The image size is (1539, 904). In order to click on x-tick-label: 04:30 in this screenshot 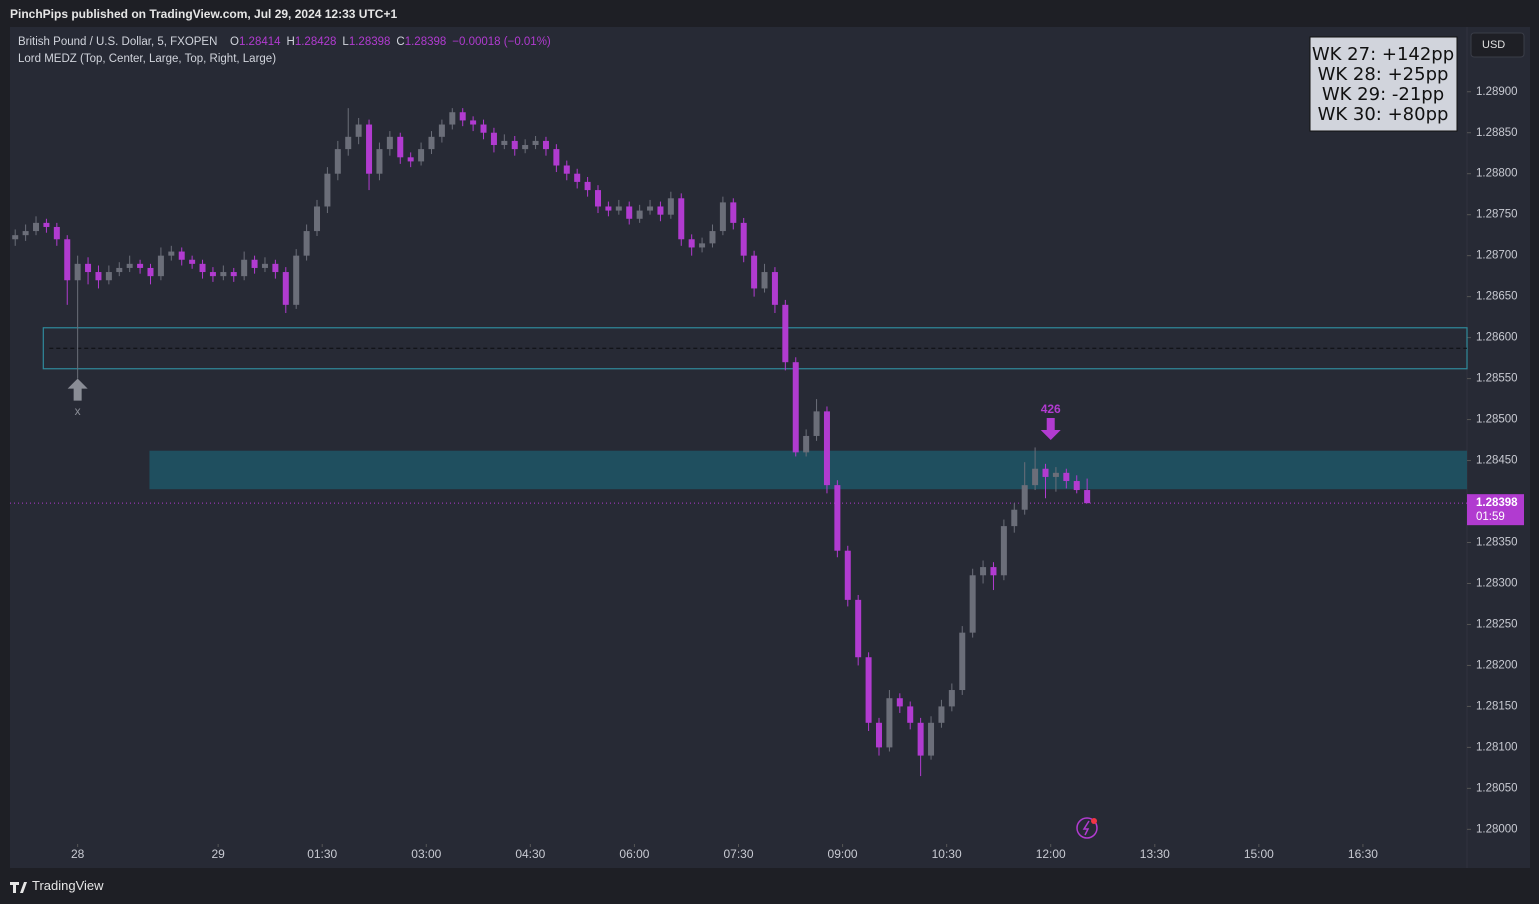, I will do `click(530, 854)`.